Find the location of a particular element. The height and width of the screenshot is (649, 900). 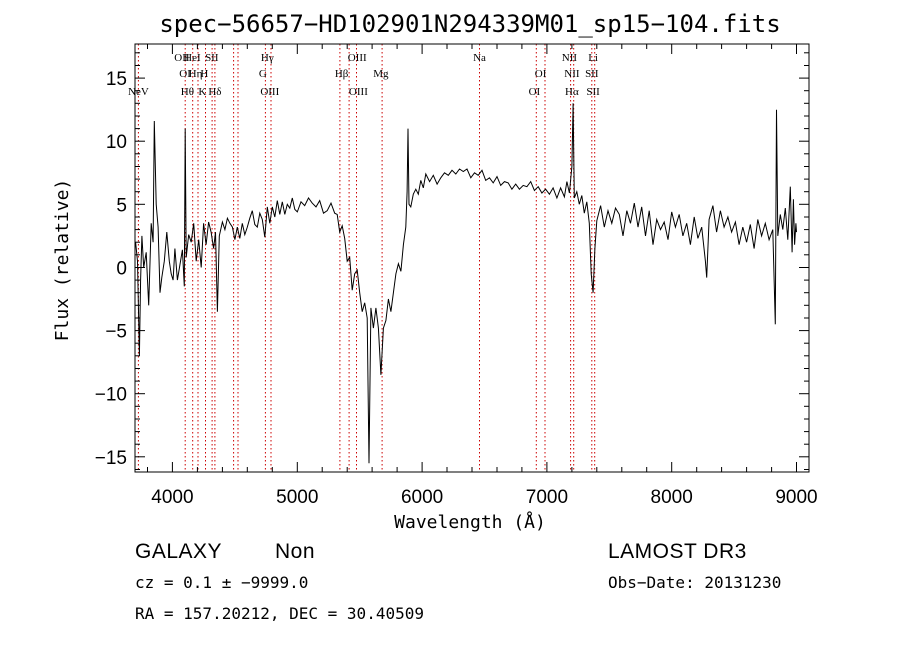

obs-date: Obs−Date: 20131230 is located at coordinates (694, 582).